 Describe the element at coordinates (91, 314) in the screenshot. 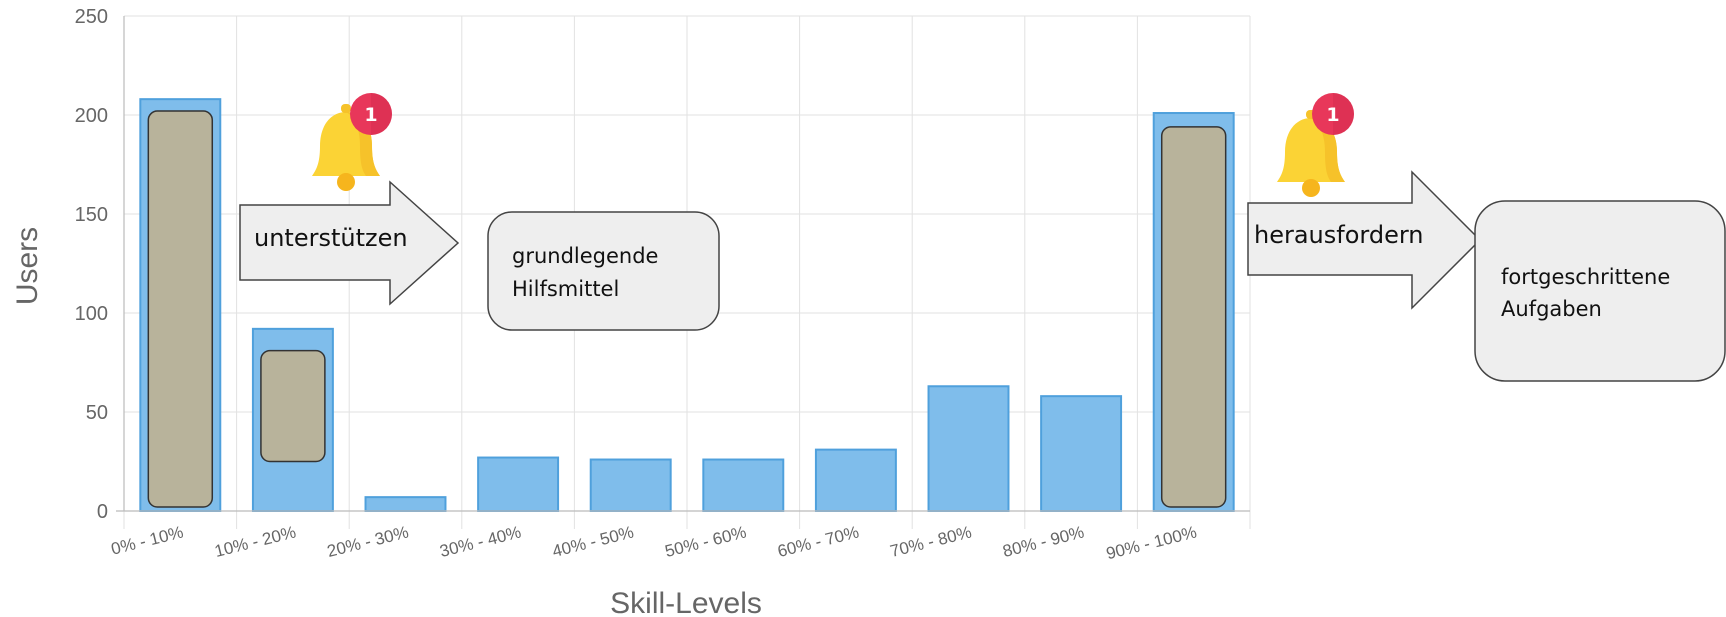

I see `y-tick-label: 100` at that location.